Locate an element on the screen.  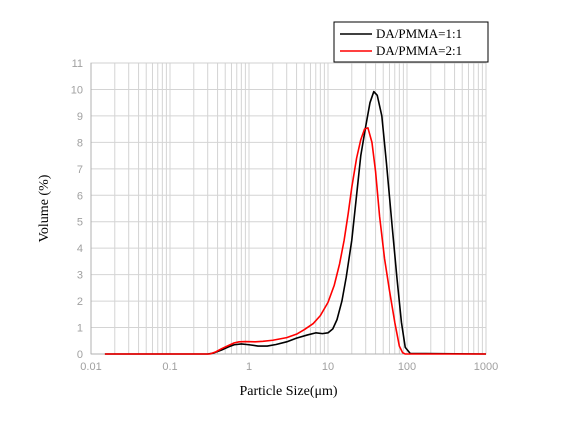
legend-label-series-2: DA/PMMA=2:1 is located at coordinates (419, 50).